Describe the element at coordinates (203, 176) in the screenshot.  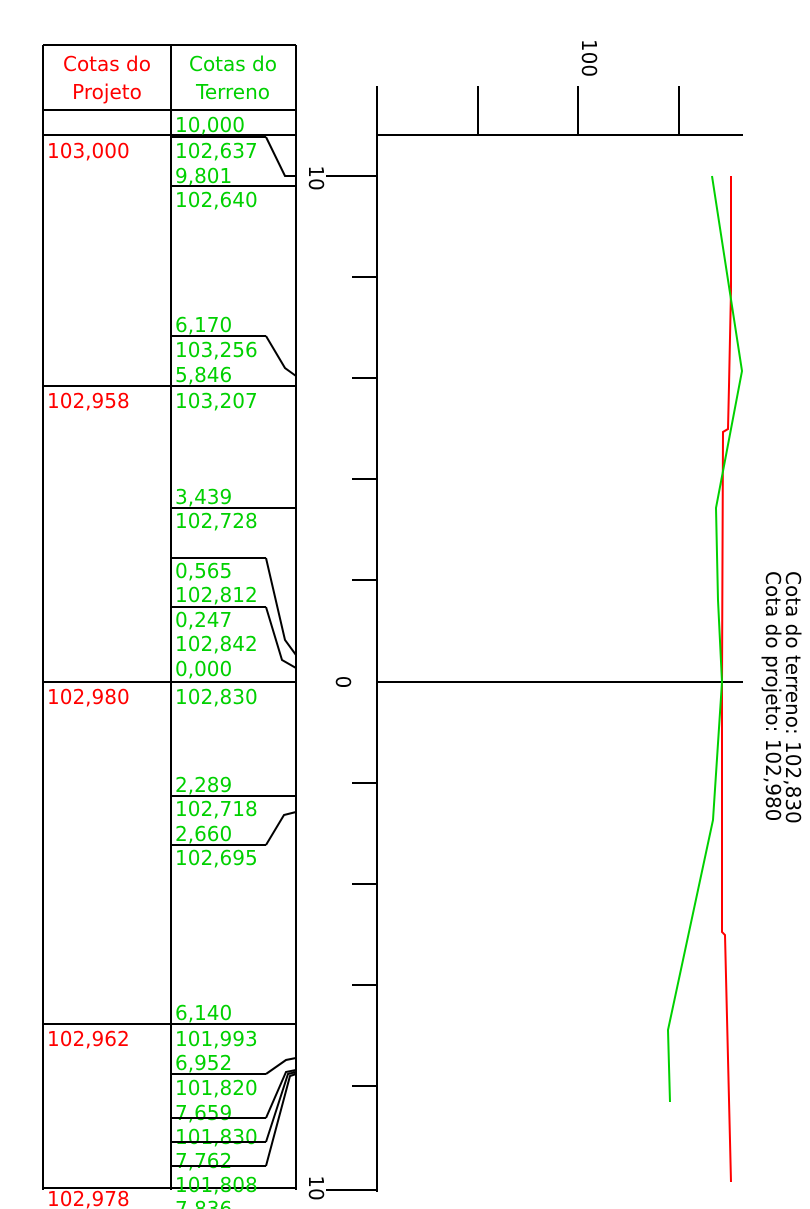
I see `terreno-offset: 9,801` at that location.